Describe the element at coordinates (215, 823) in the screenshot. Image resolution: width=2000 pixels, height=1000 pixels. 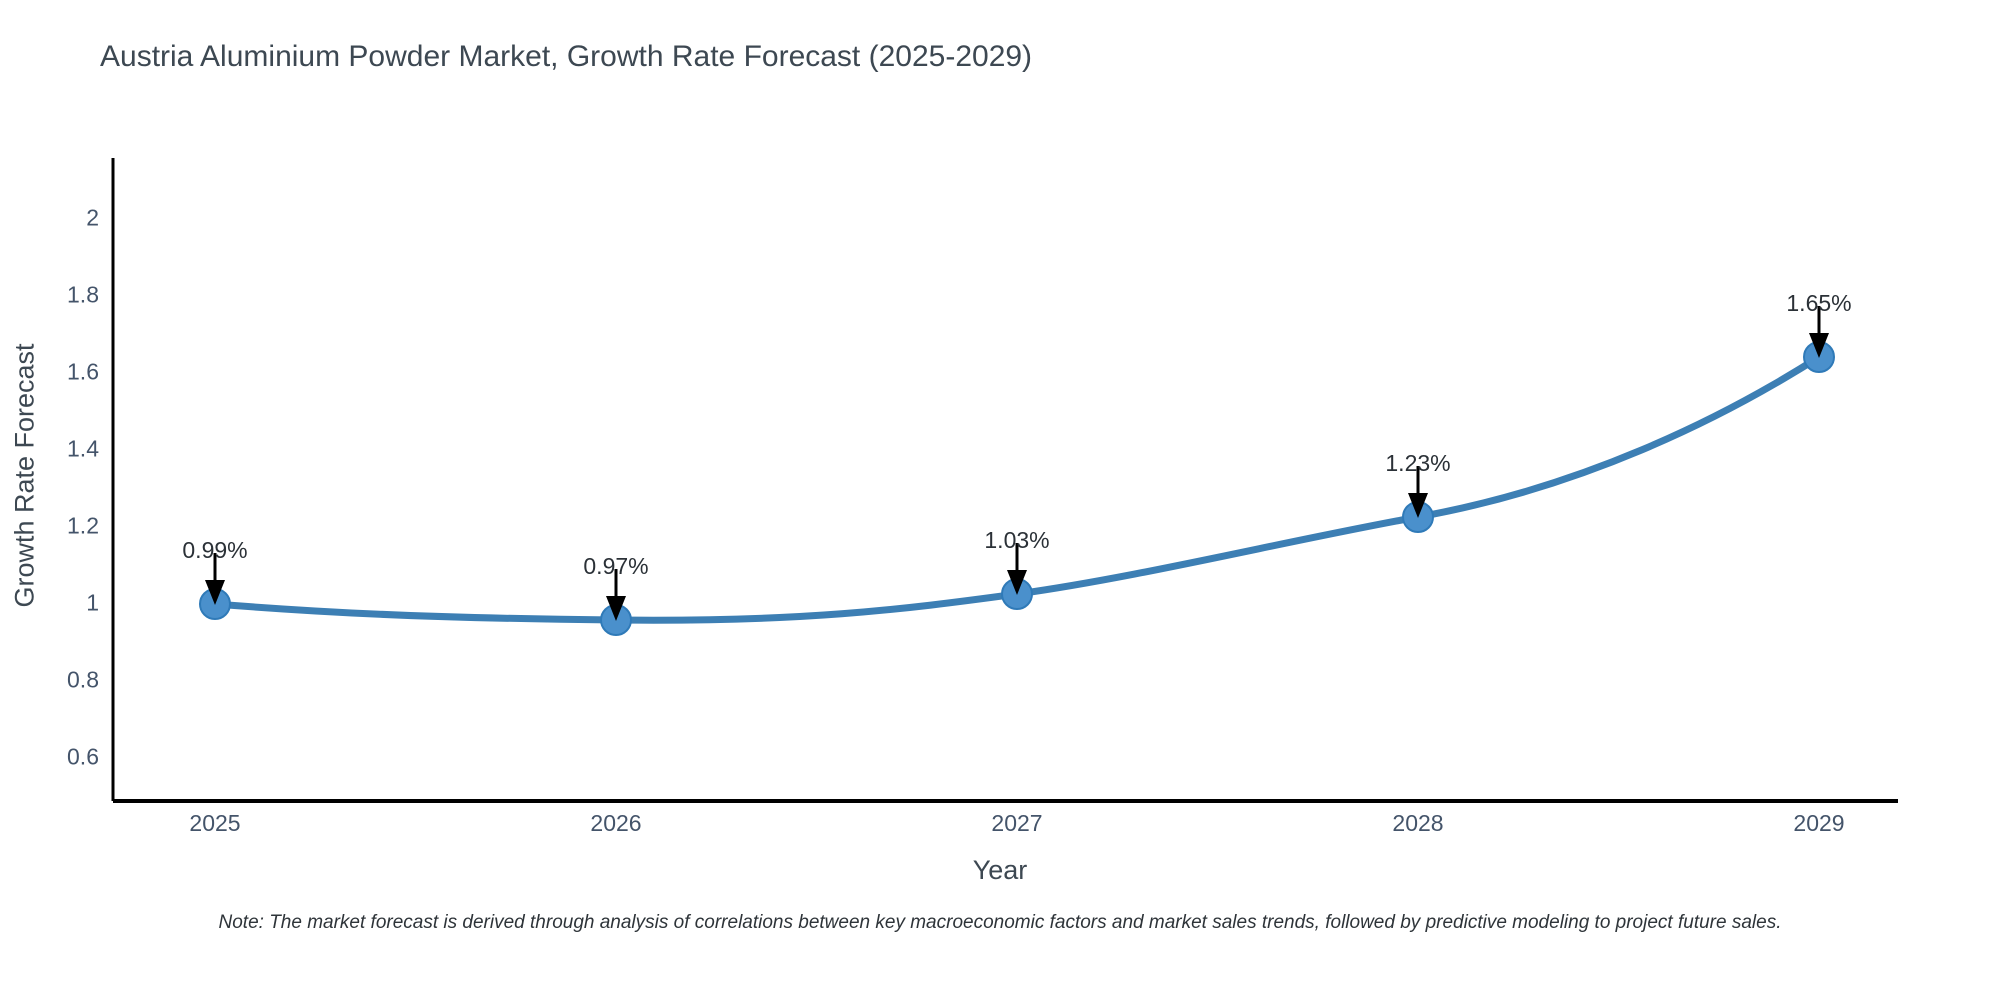
I see `x-tick-label: 2025` at that location.